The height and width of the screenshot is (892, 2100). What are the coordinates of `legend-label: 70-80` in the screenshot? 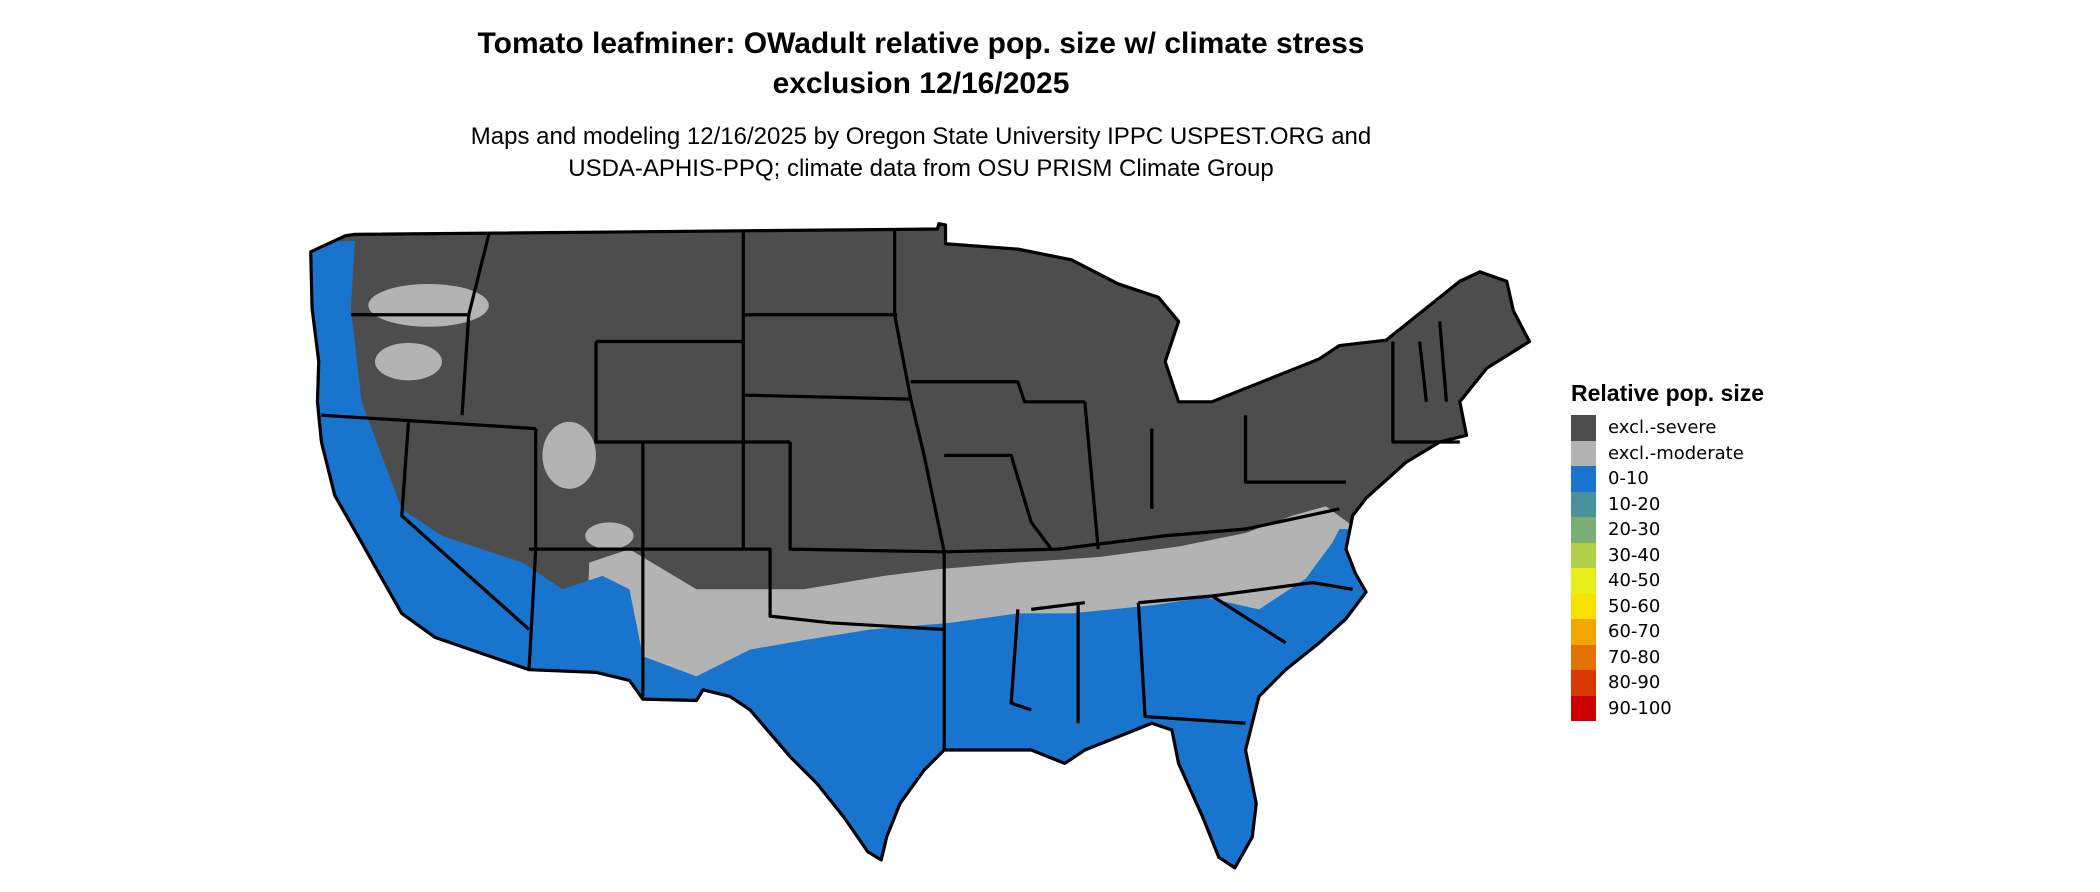 It's located at (1634, 657).